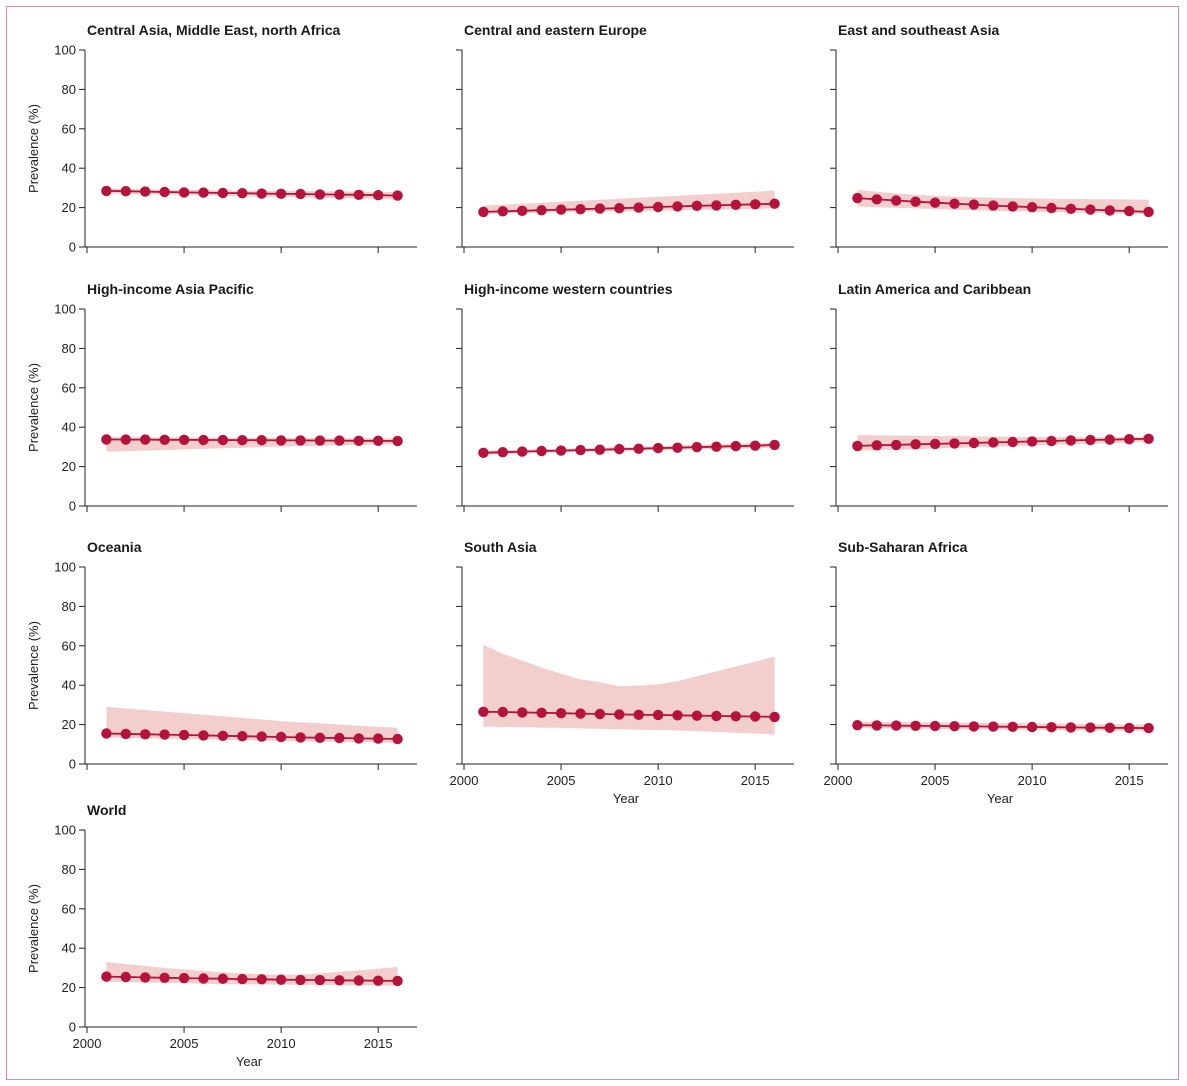 The width and height of the screenshot is (1187, 1086). What do you see at coordinates (919, 30) in the screenshot?
I see `panel-title: East and southeast Asia` at bounding box center [919, 30].